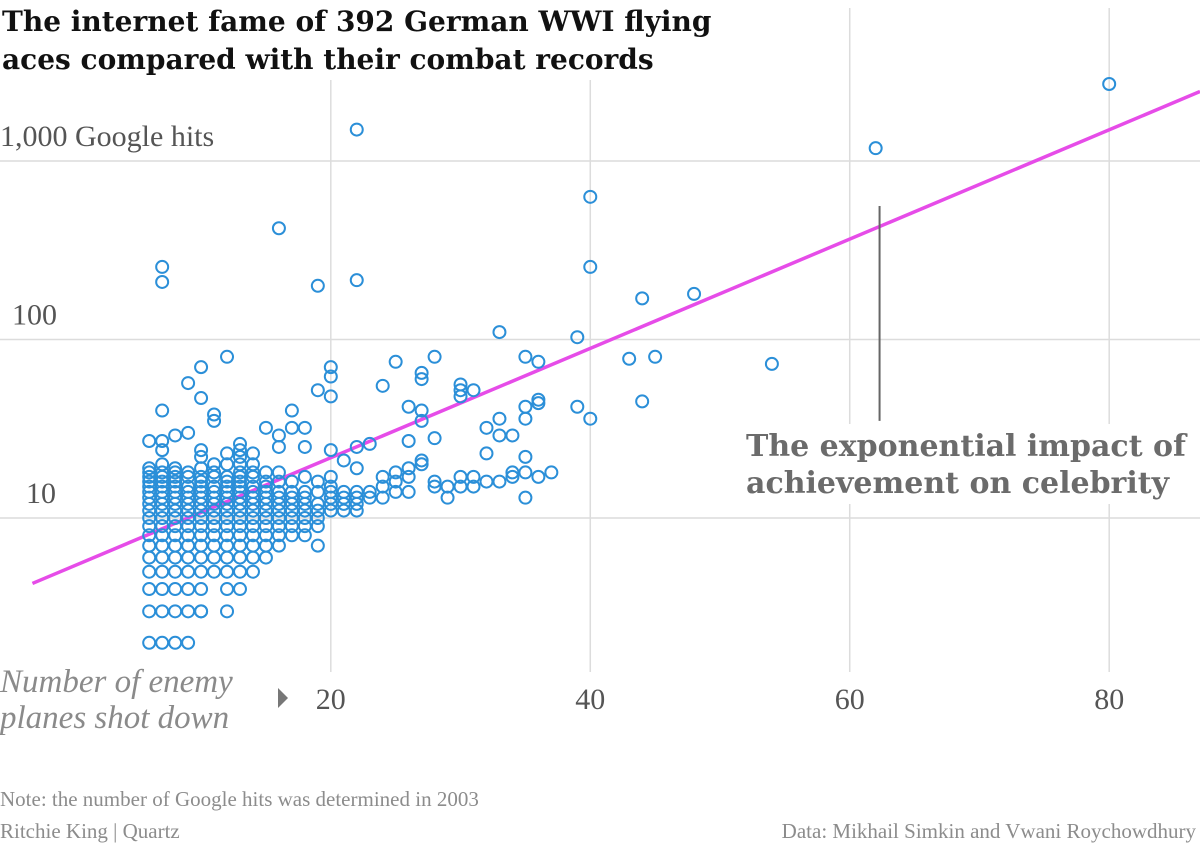  What do you see at coordinates (331, 699) in the screenshot?
I see `x-tick-label: 20` at bounding box center [331, 699].